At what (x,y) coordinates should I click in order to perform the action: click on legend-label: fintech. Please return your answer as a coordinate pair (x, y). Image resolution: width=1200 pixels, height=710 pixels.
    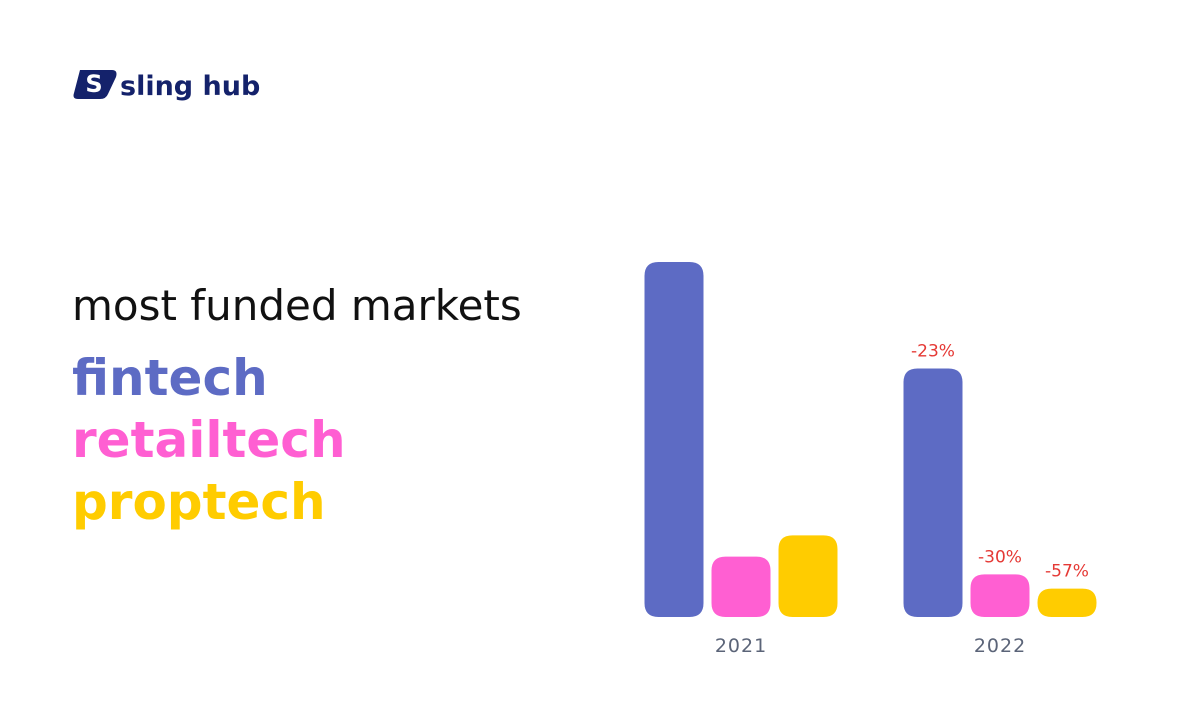
    Looking at the image, I should click on (170, 378).